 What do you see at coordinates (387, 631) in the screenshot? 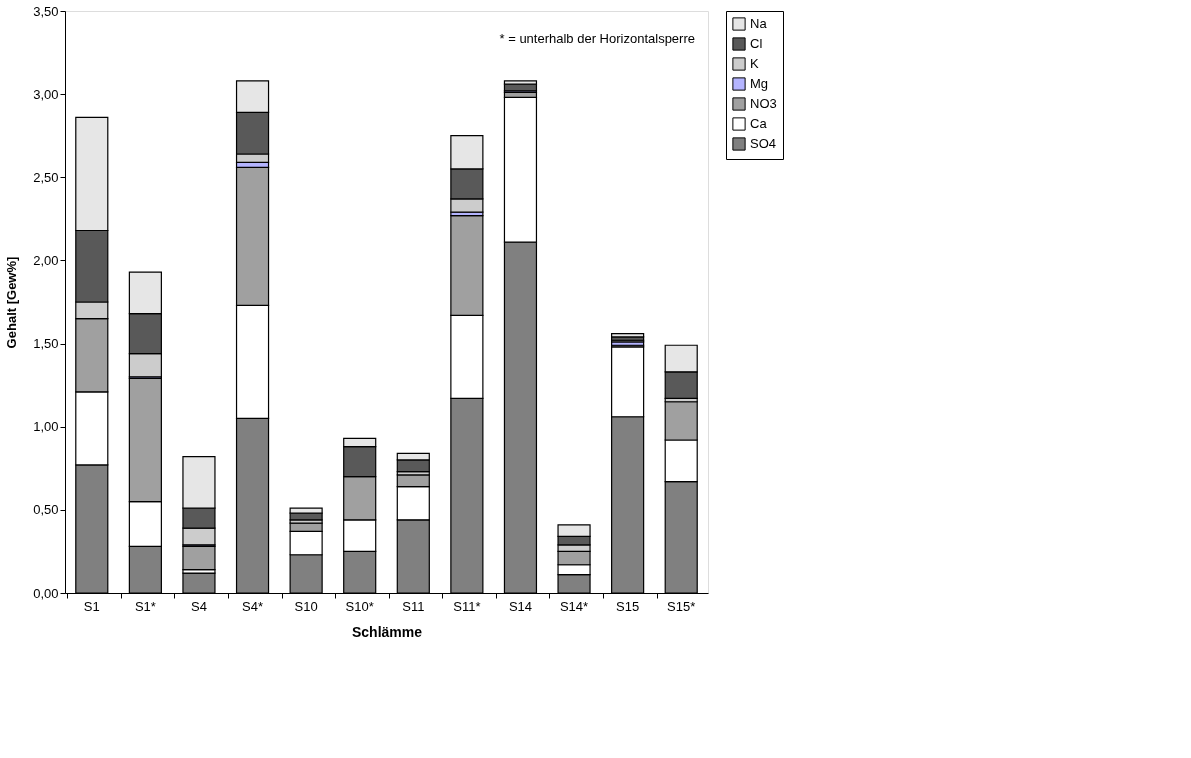
I see `x-axis-title: Schlämme` at bounding box center [387, 631].